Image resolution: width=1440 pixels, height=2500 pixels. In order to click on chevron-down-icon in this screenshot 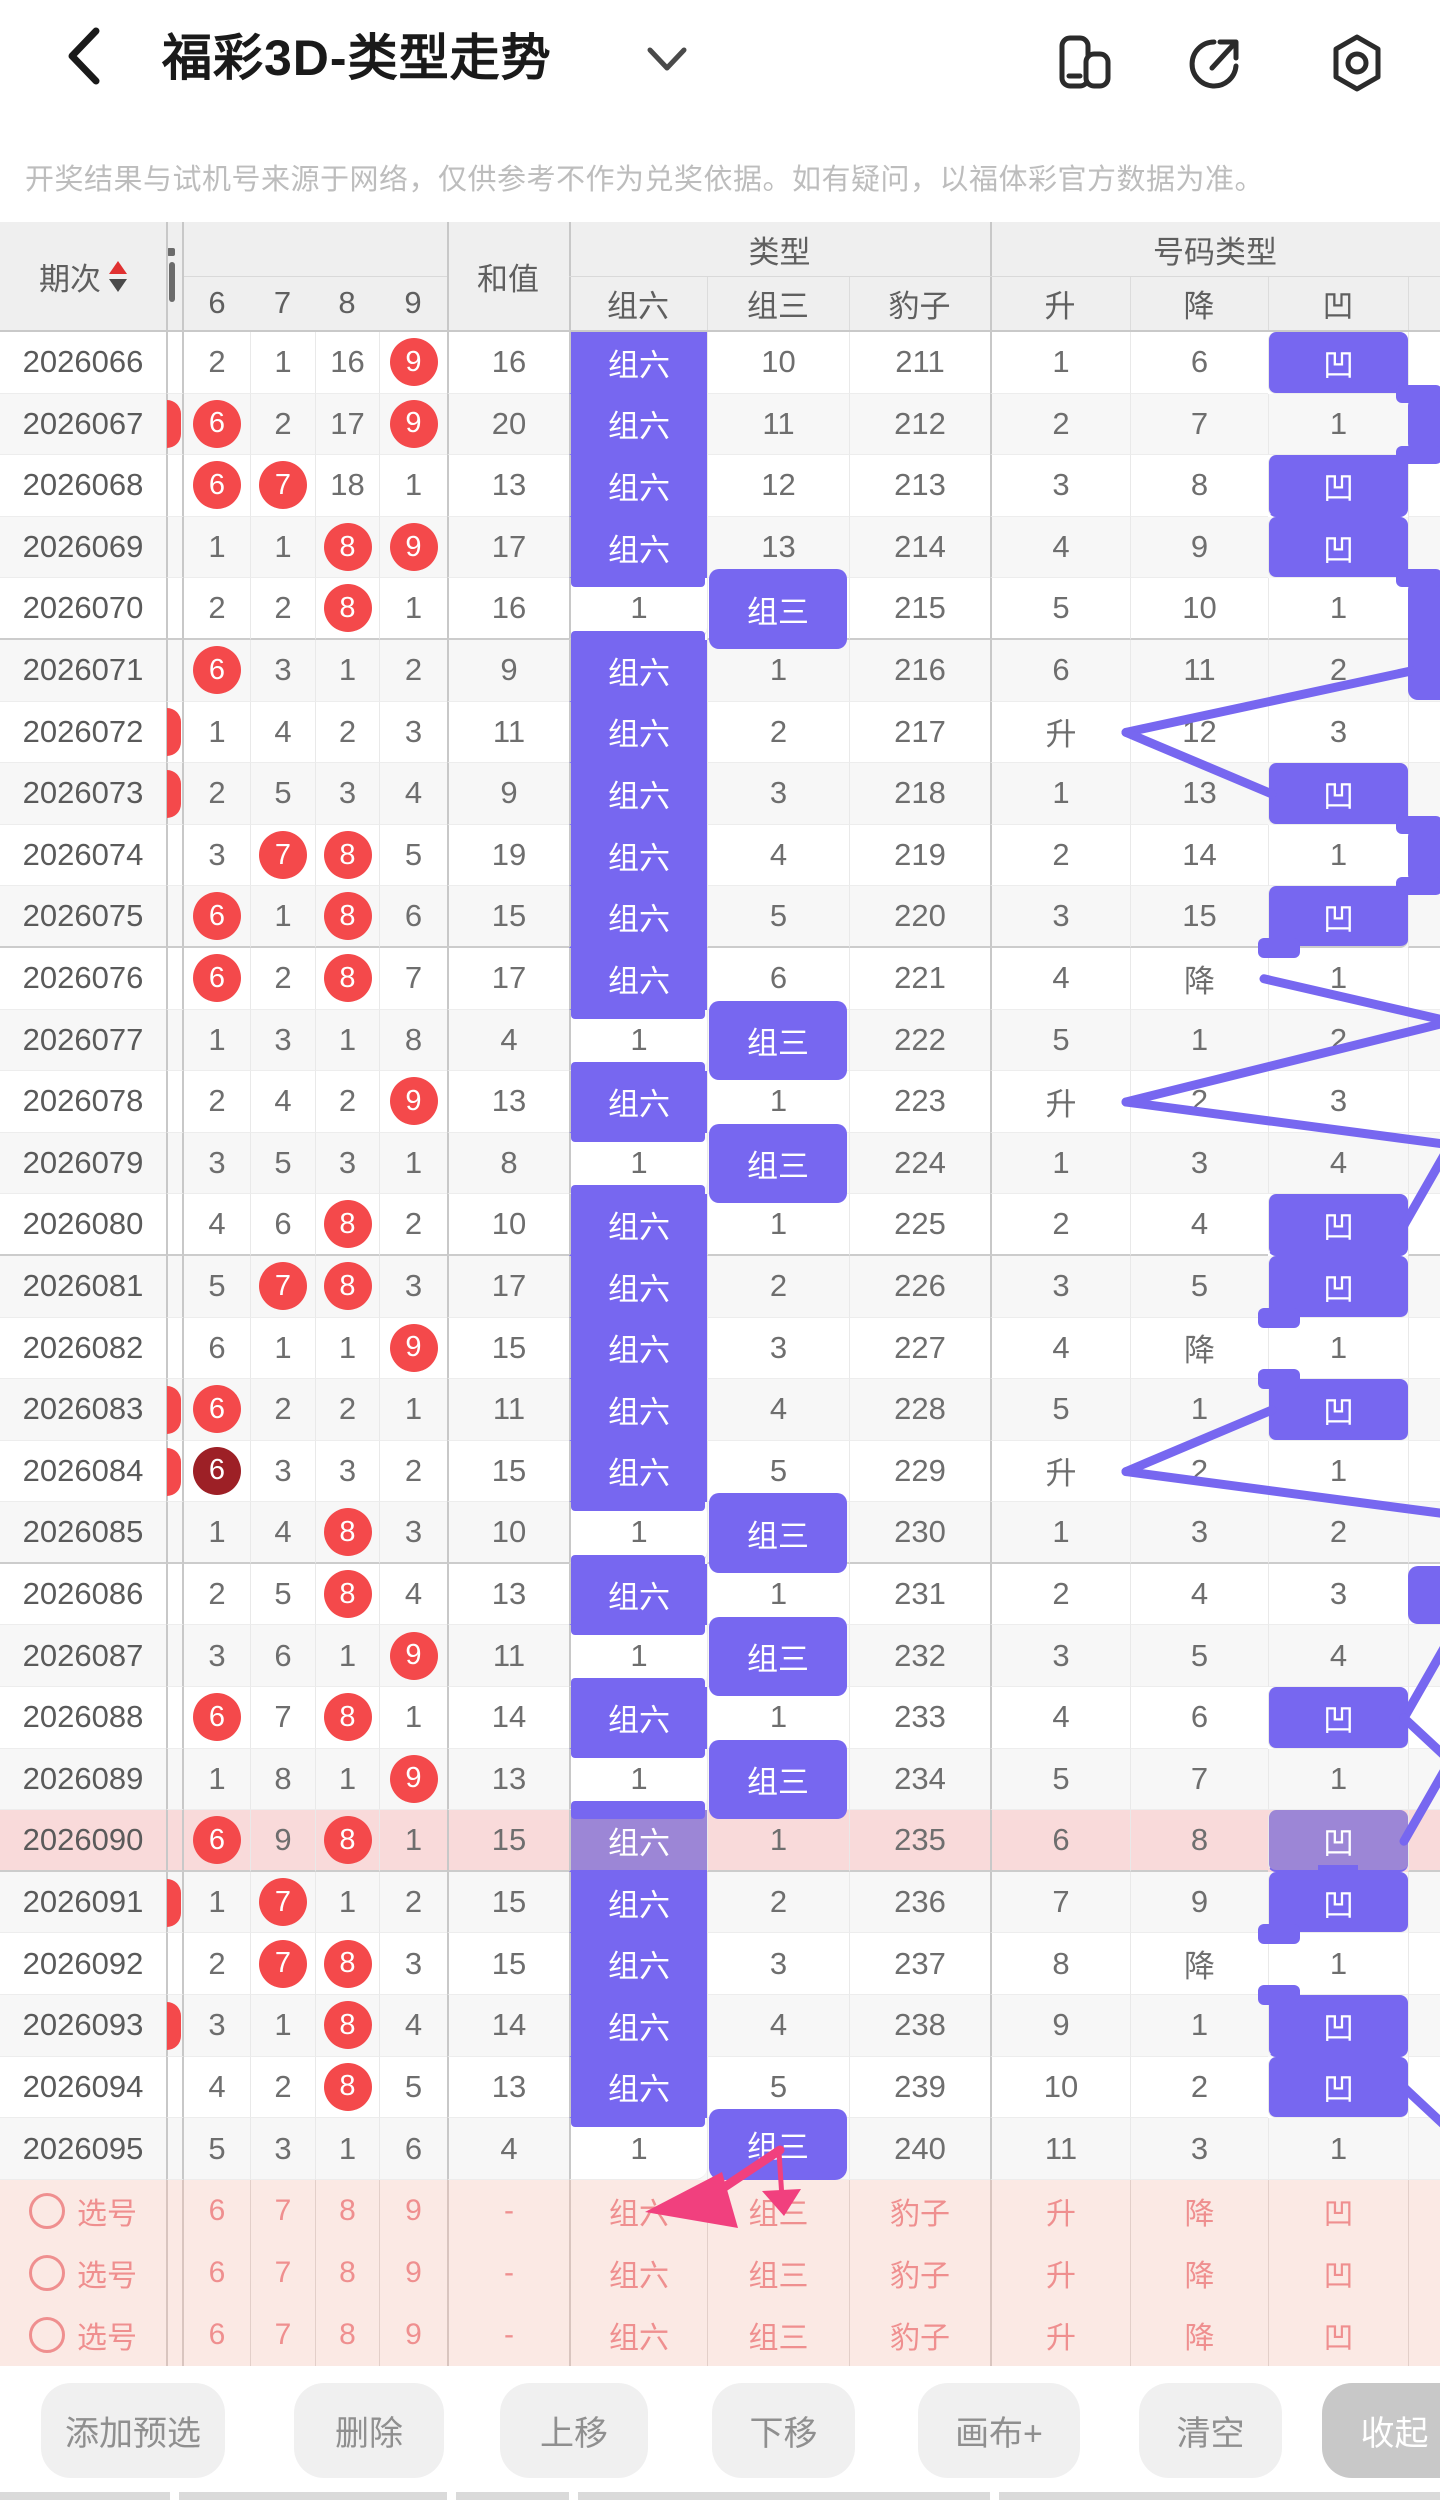, I will do `click(667, 59)`.